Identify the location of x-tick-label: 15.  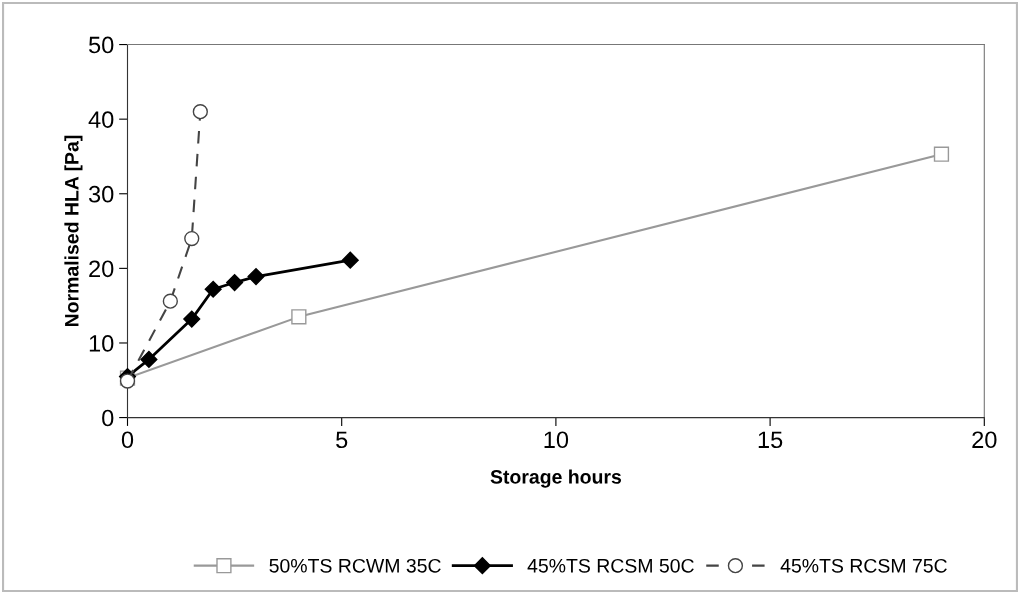
(770, 440).